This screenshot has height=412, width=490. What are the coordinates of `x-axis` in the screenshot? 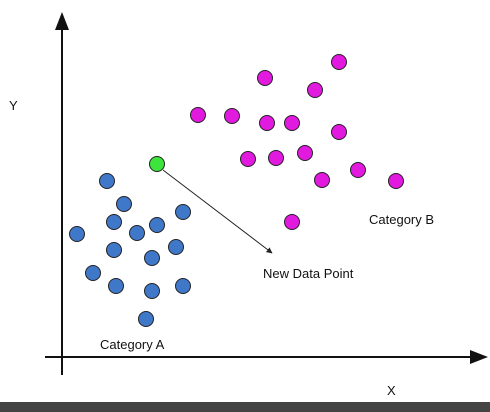 It's located at (266, 357).